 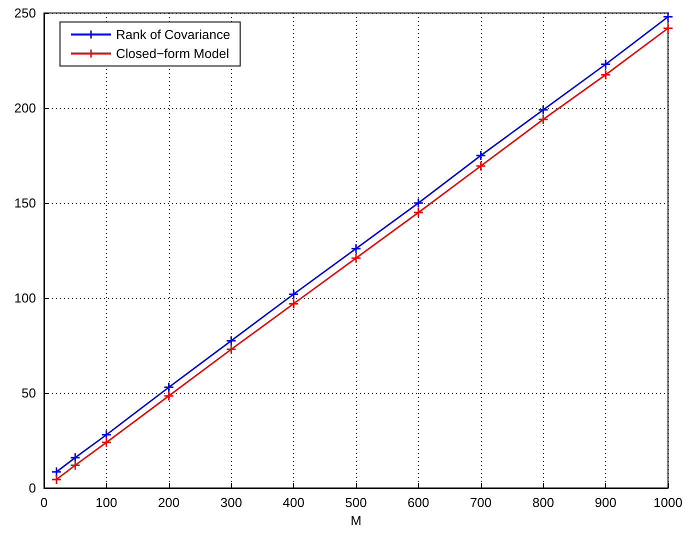 What do you see at coordinates (107, 502) in the screenshot?
I see `x-tick-label: 100` at bounding box center [107, 502].